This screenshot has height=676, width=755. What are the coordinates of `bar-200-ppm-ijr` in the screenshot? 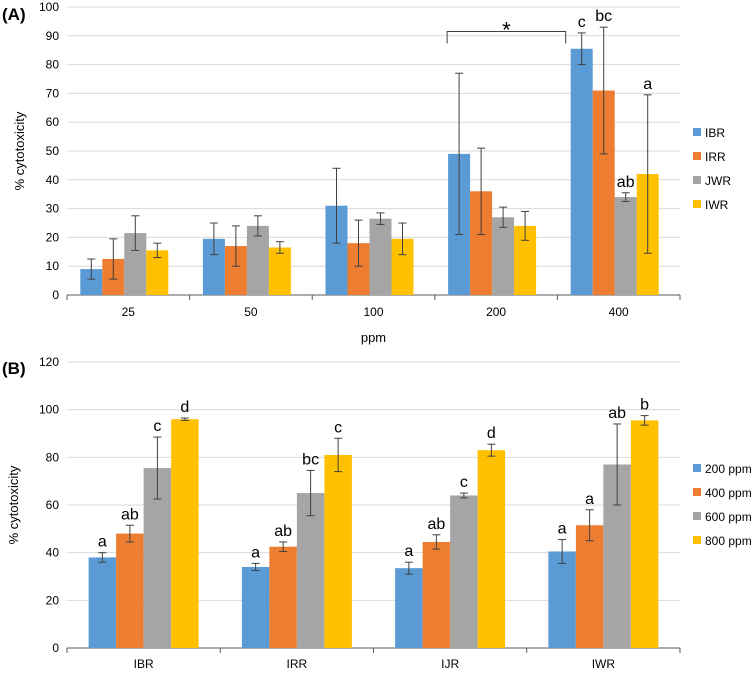 It's located at (409, 608).